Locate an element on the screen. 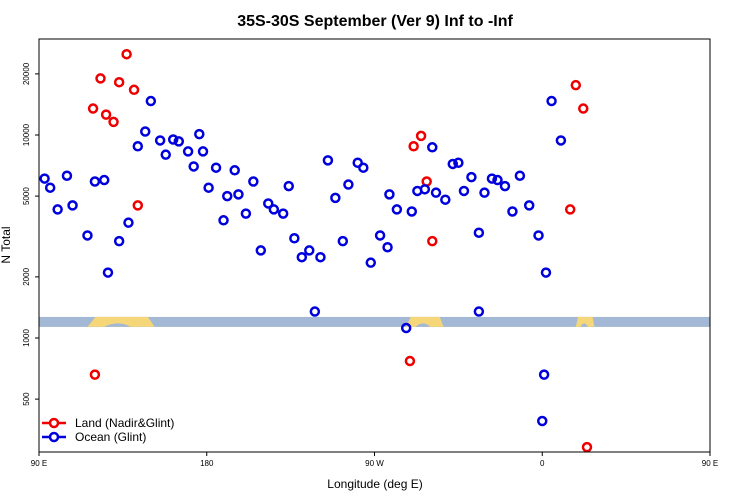  x-tick-label-4: 0 is located at coordinates (542, 463).